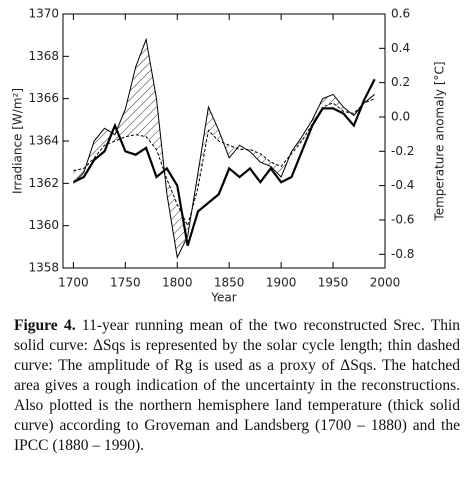  Describe the element at coordinates (281, 283) in the screenshot. I see `x-tick-label: 1900` at that location.